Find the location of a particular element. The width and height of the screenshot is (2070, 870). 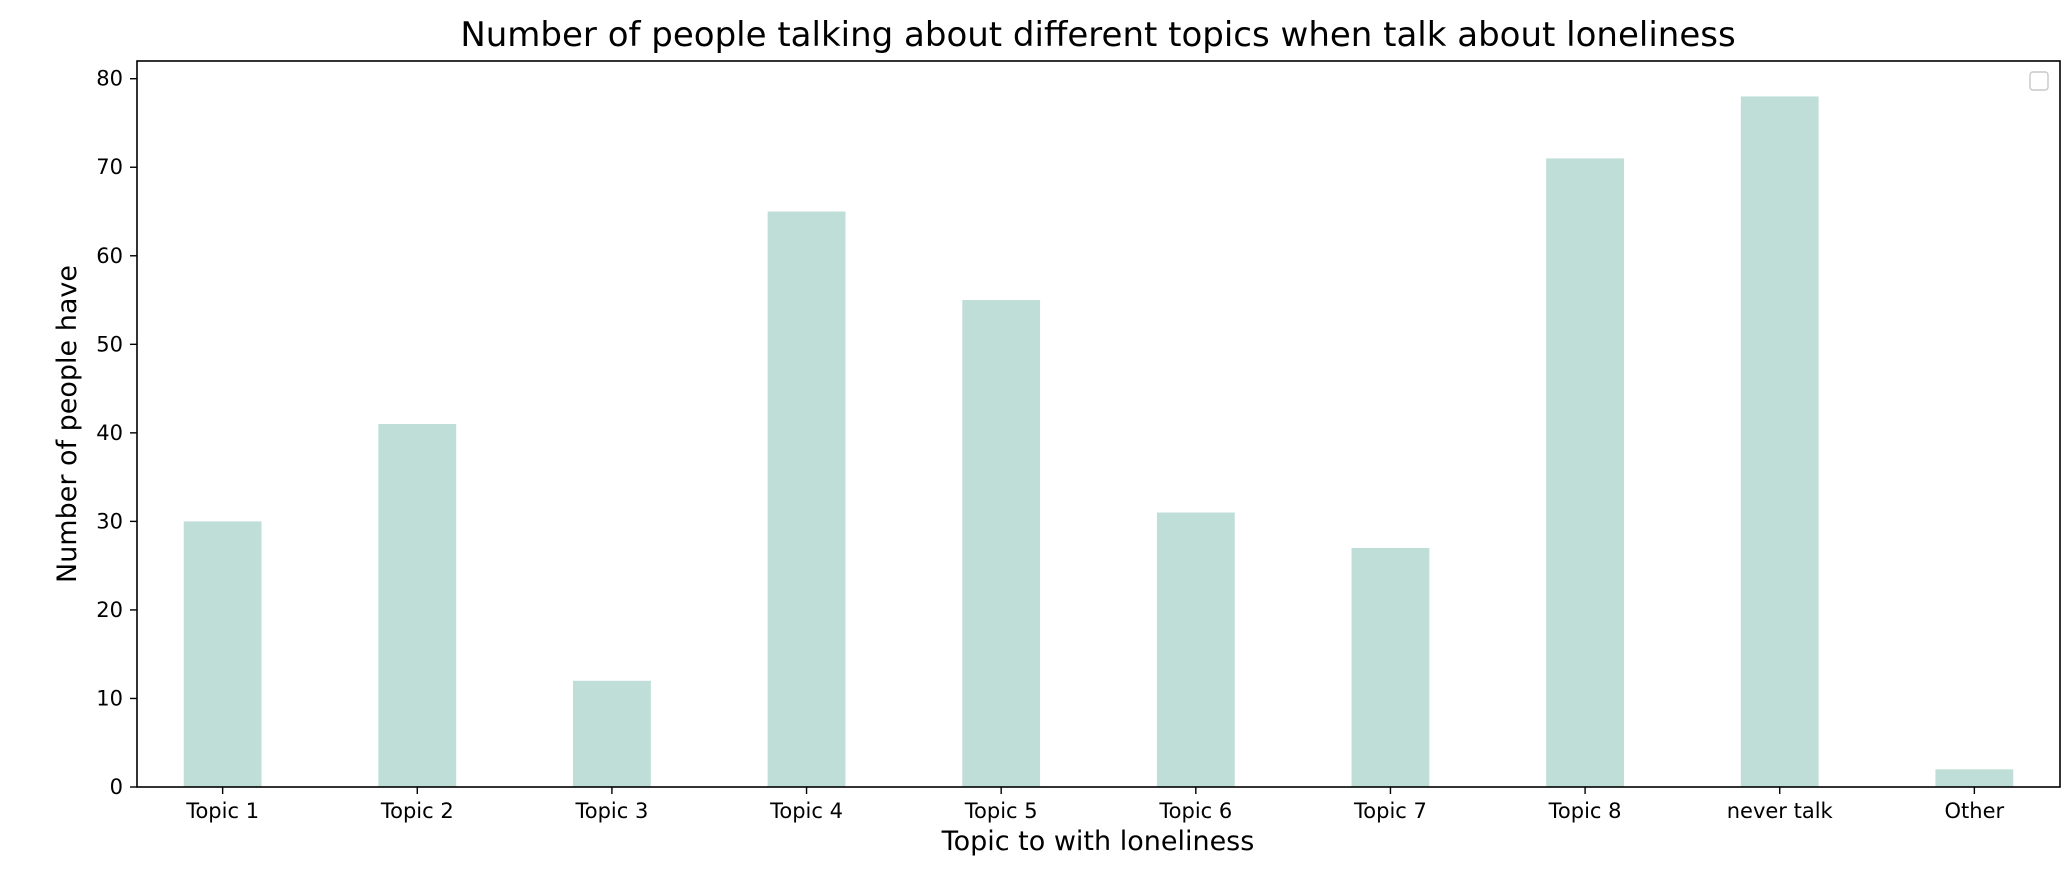

x-tick-label: Topic 7 is located at coordinates (1390, 811).